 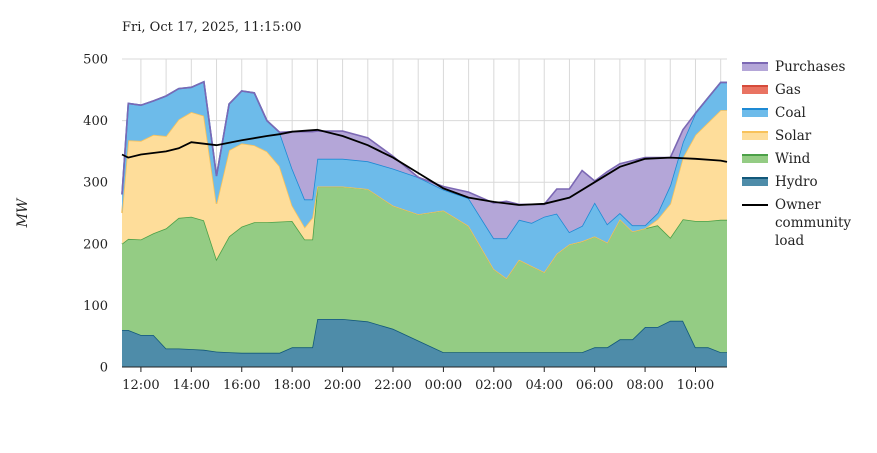 What do you see at coordinates (793, 159) in the screenshot?
I see `legend-label: Wind` at bounding box center [793, 159].